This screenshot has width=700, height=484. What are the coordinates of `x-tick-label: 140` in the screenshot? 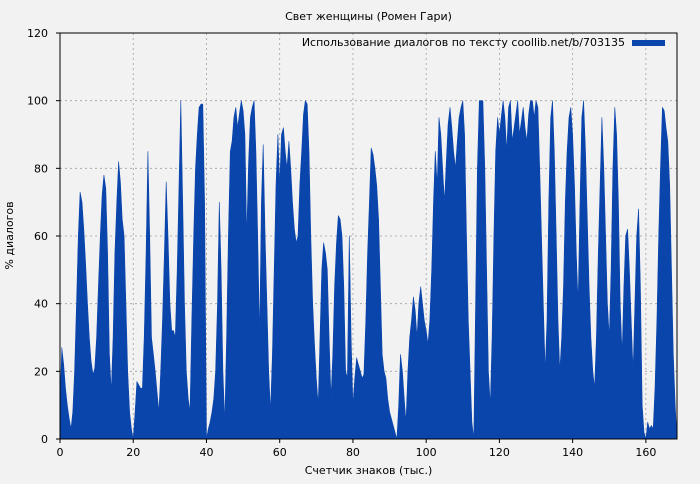 It's located at (572, 452).